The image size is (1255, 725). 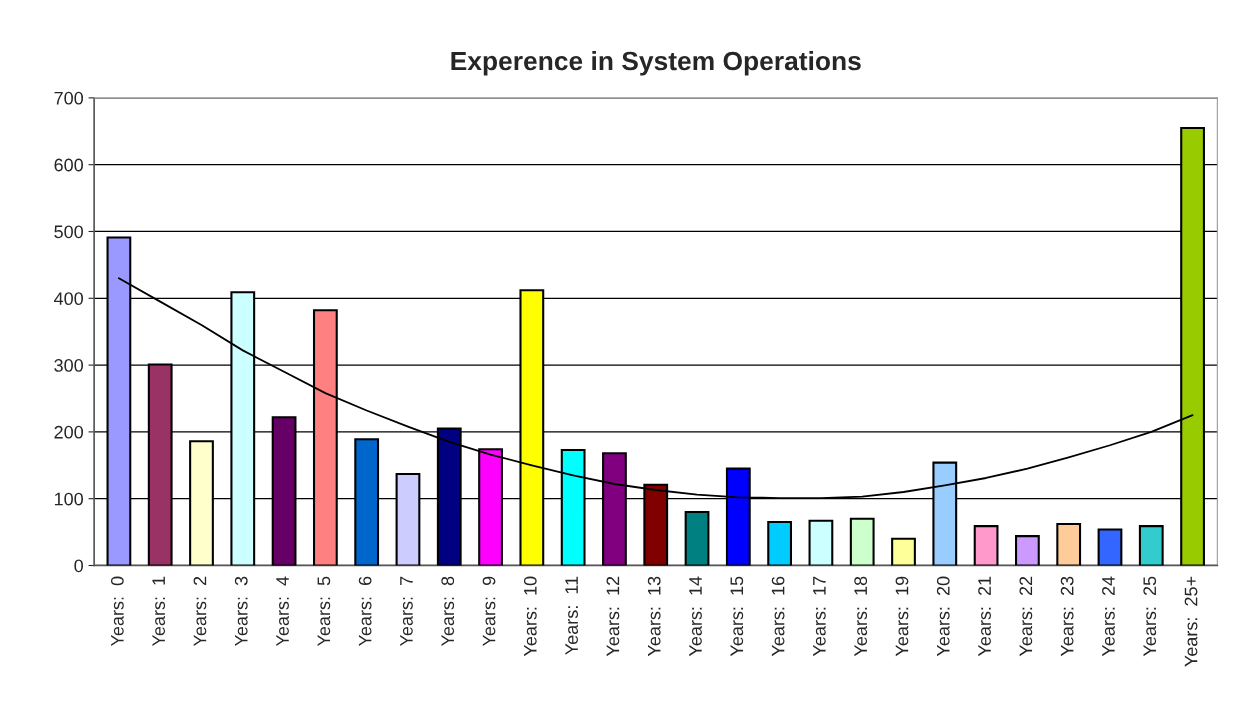 I want to click on x-tick-label: Years: 20, so click(x=943, y=616).